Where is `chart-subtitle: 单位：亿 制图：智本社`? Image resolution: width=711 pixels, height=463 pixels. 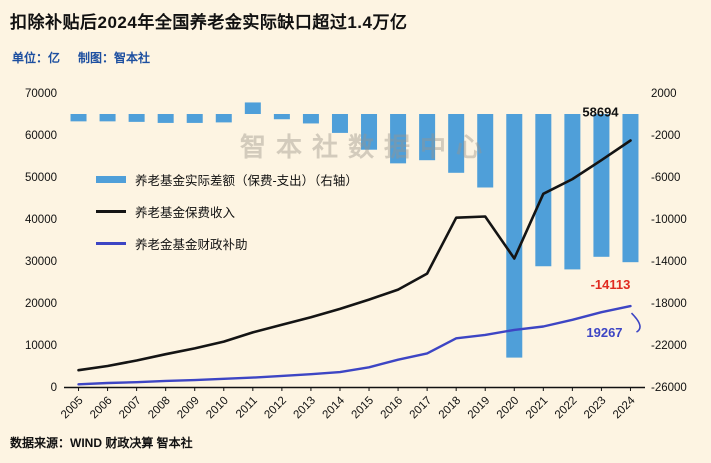
chart-subtitle: 单位：亿 制图：智本社 is located at coordinates (90, 57).